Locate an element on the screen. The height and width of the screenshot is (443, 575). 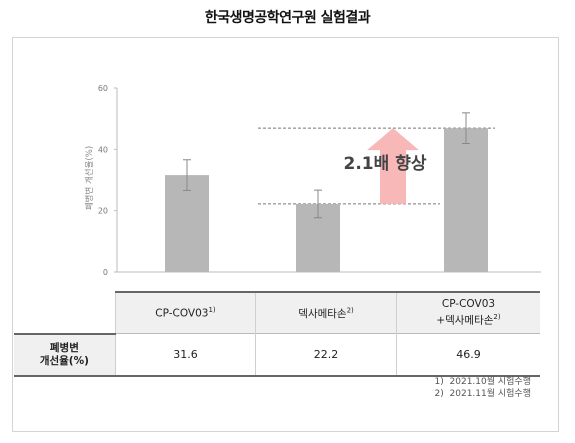
y-tick-label: 0 is located at coordinates (105, 272).